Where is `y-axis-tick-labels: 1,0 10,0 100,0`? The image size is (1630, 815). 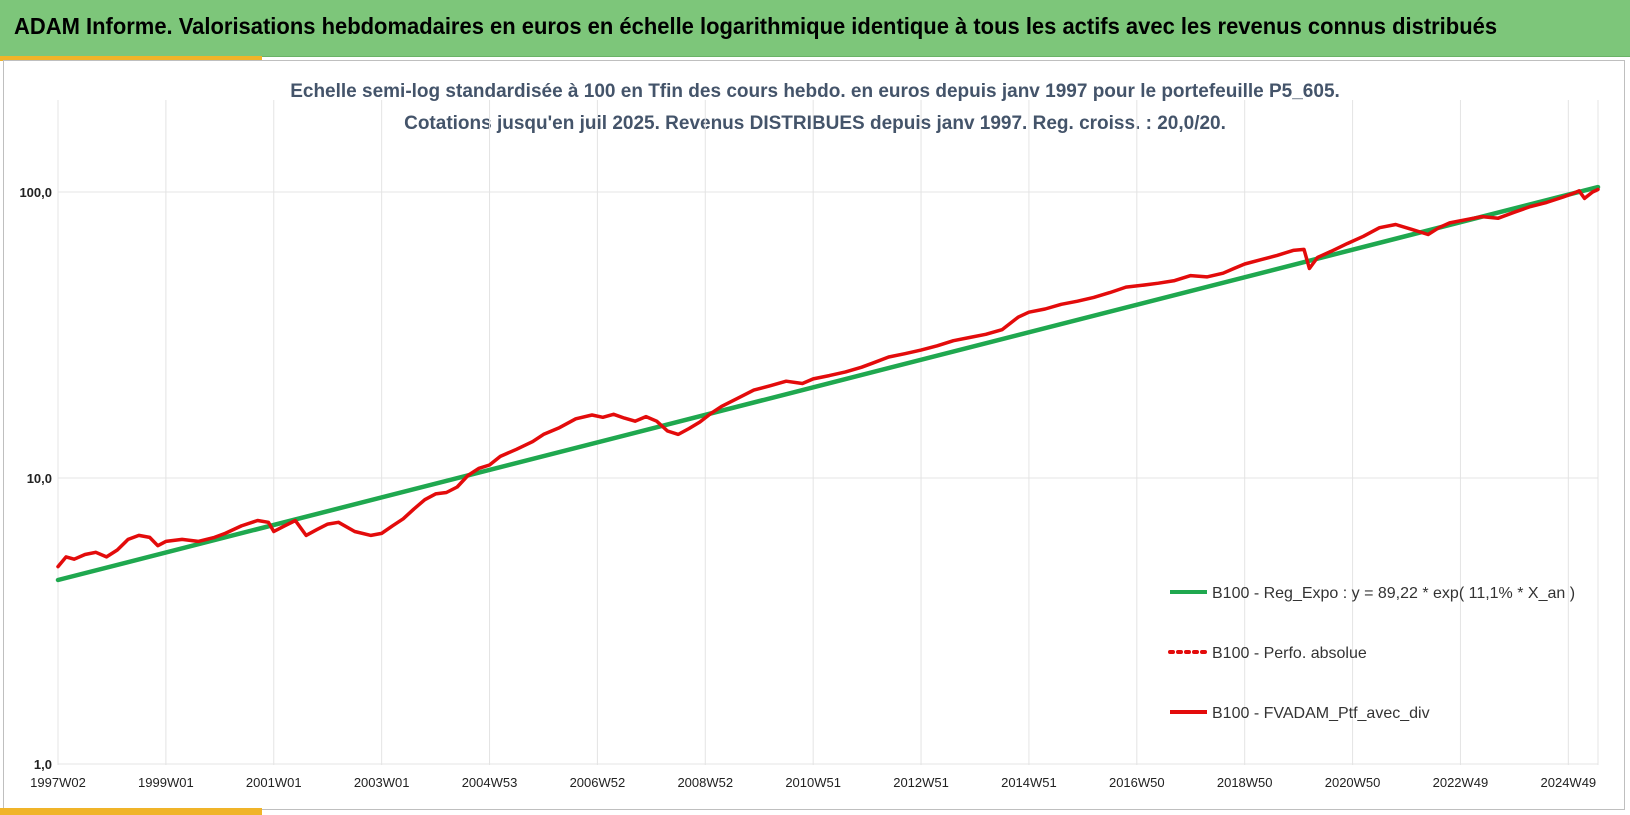
y-axis-tick-labels: 1,0 10,0 100,0 is located at coordinates (35, 478).